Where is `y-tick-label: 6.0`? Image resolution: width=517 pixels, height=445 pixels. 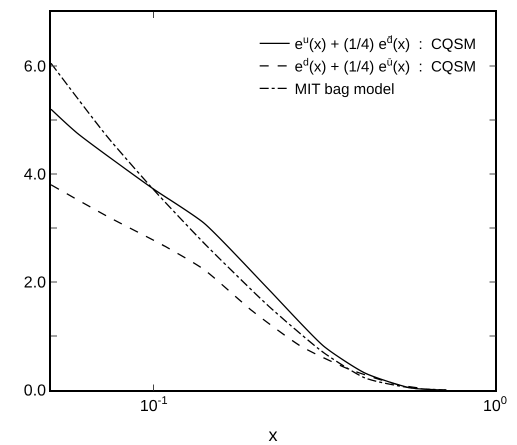 y-tick-label: 6.0 is located at coordinates (35, 67).